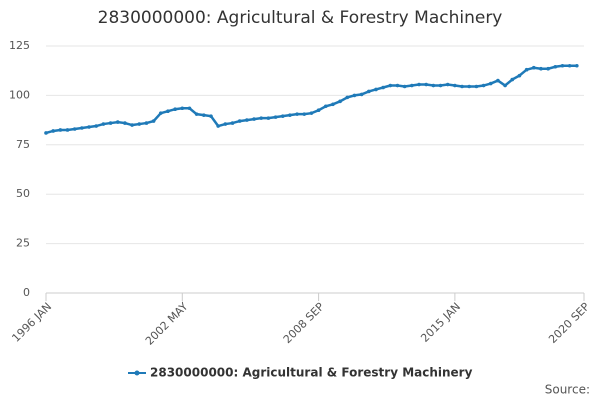 The image size is (600, 400). Describe the element at coordinates (23, 144) in the screenshot. I see `y-tick-label: 75` at that location.